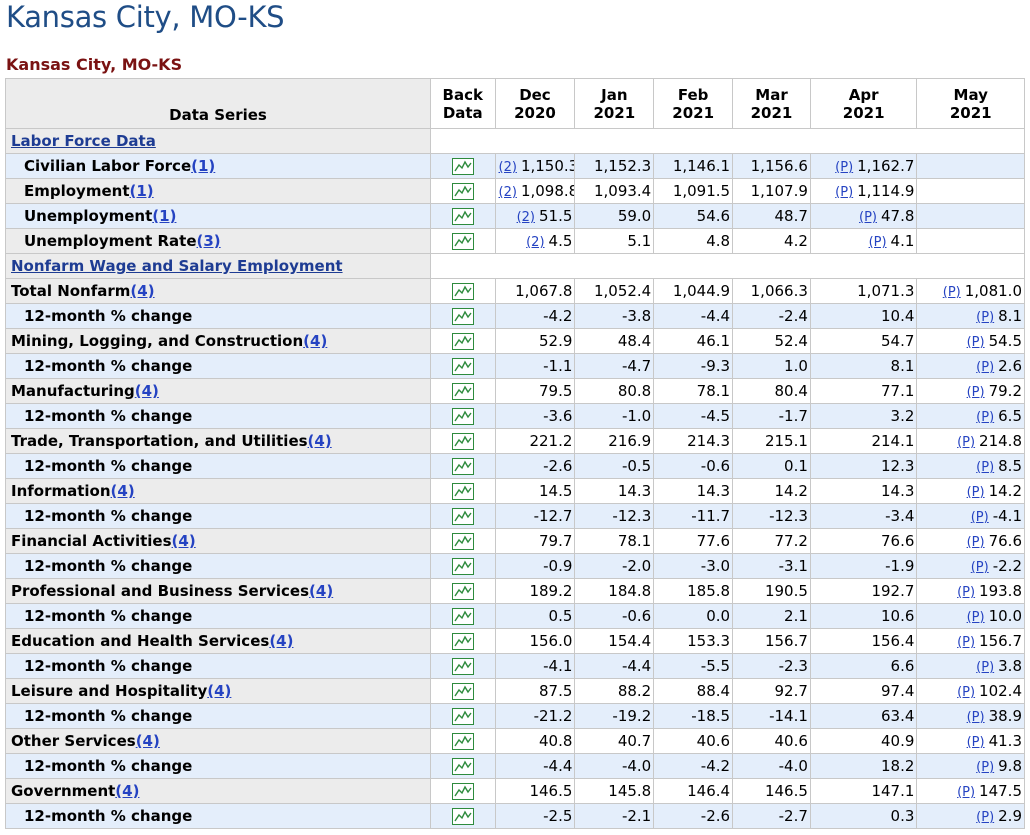  Describe the element at coordinates (555, 741) in the screenshot. I see `cell-value: 40.8` at that location.